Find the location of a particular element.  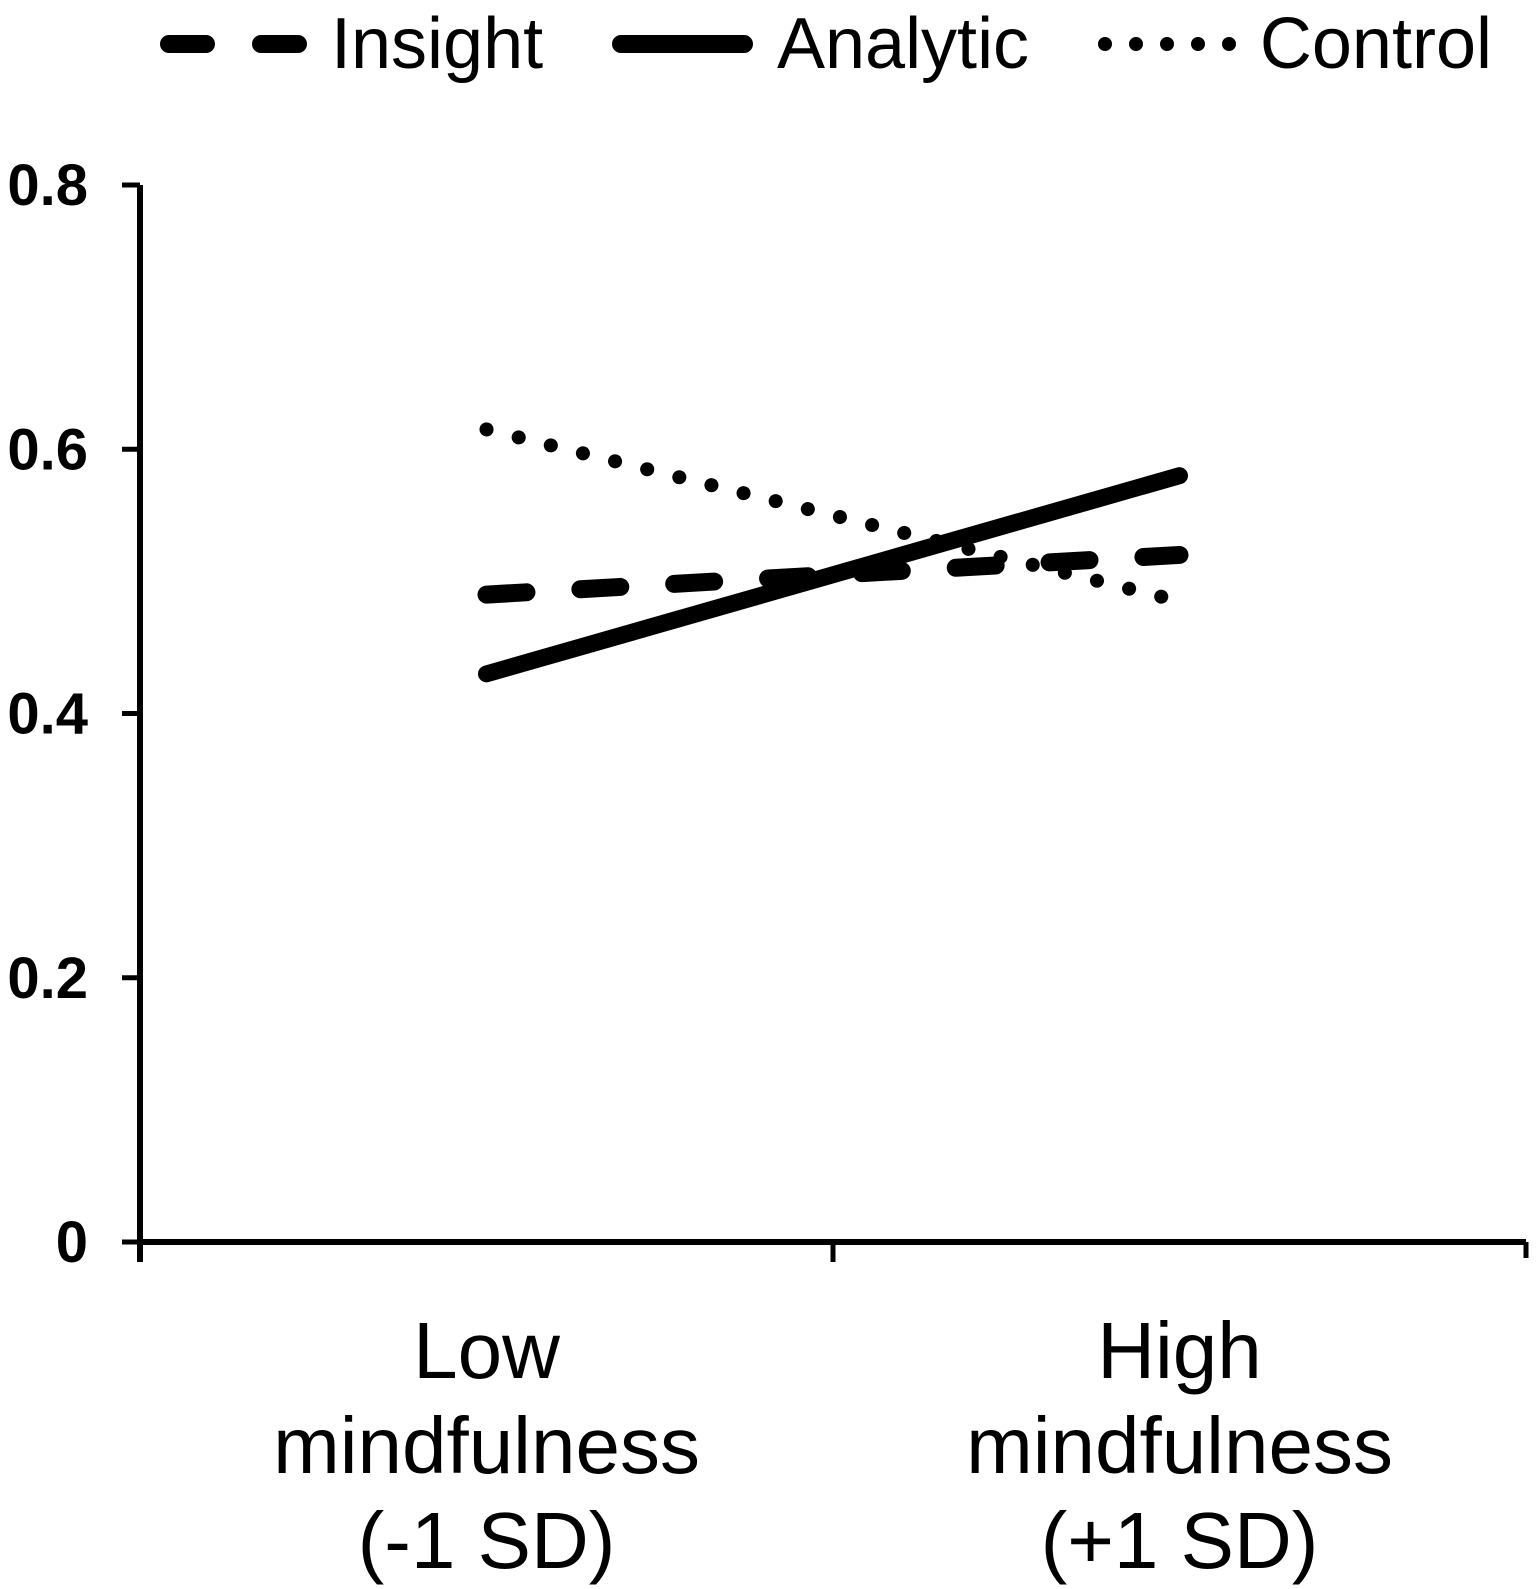

legend-item-insight: Insight is located at coordinates (351, 44).